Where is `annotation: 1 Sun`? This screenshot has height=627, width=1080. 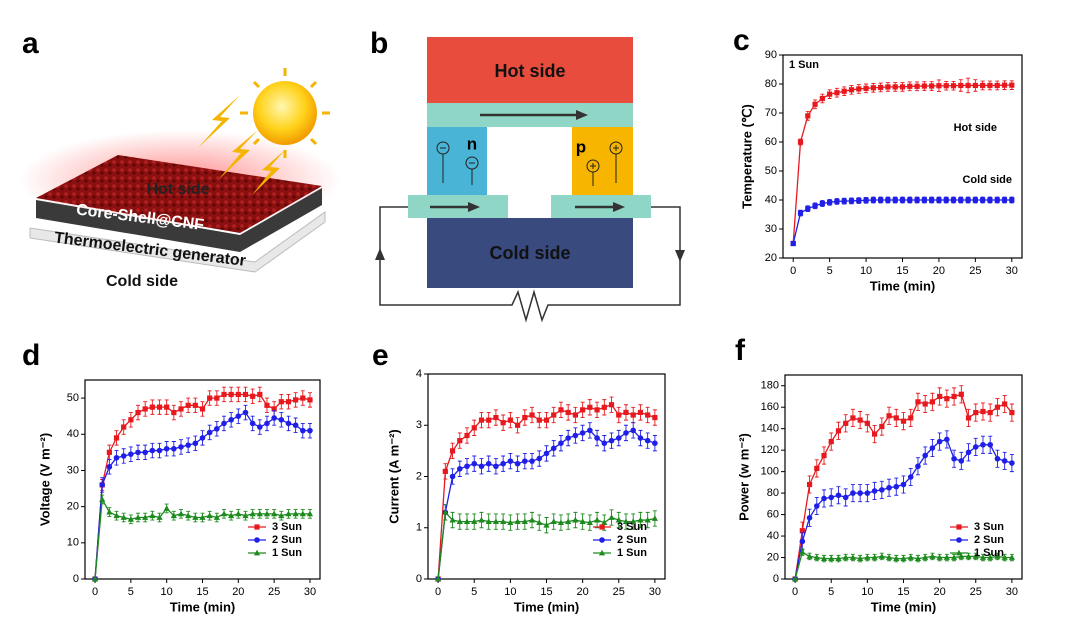
annotation: 1 Sun is located at coordinates (804, 65).